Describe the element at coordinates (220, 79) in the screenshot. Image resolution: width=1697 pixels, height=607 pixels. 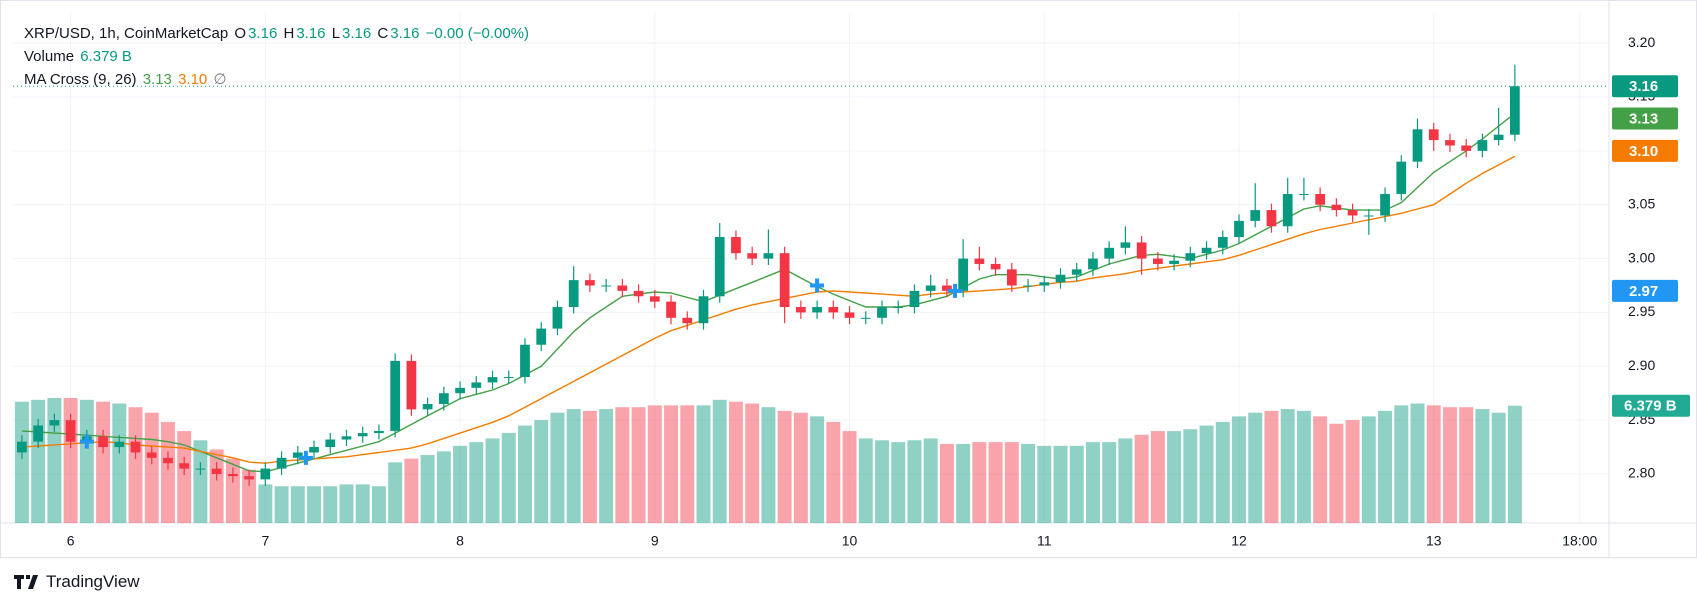
I see `ma-extra: ∅` at that location.